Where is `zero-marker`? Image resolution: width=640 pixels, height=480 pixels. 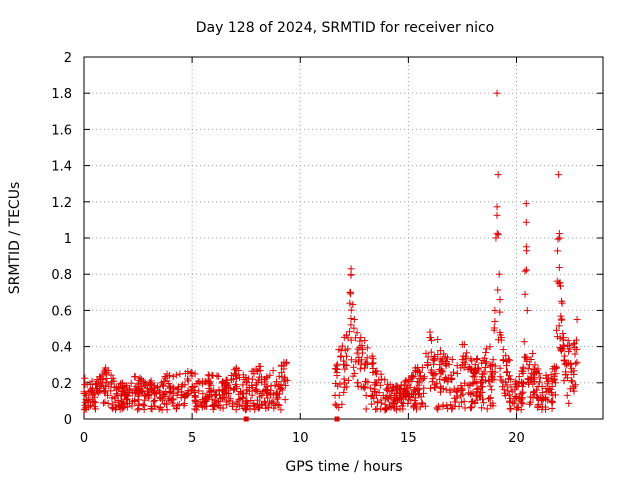
zero-marker is located at coordinates (337, 419).